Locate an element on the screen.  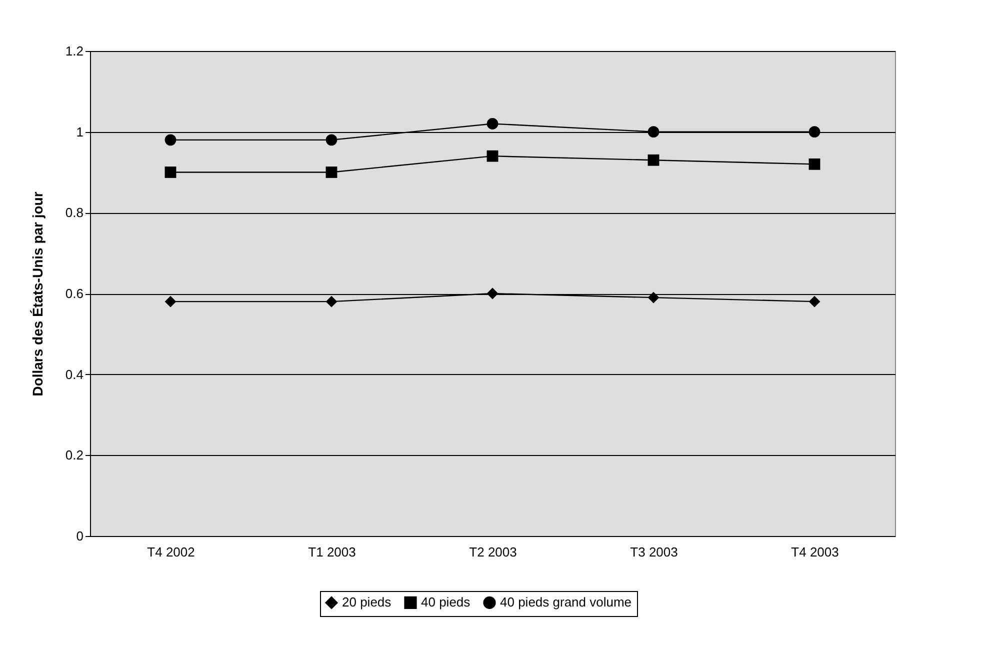
y-tick-label: 0 is located at coordinates (80, 536).